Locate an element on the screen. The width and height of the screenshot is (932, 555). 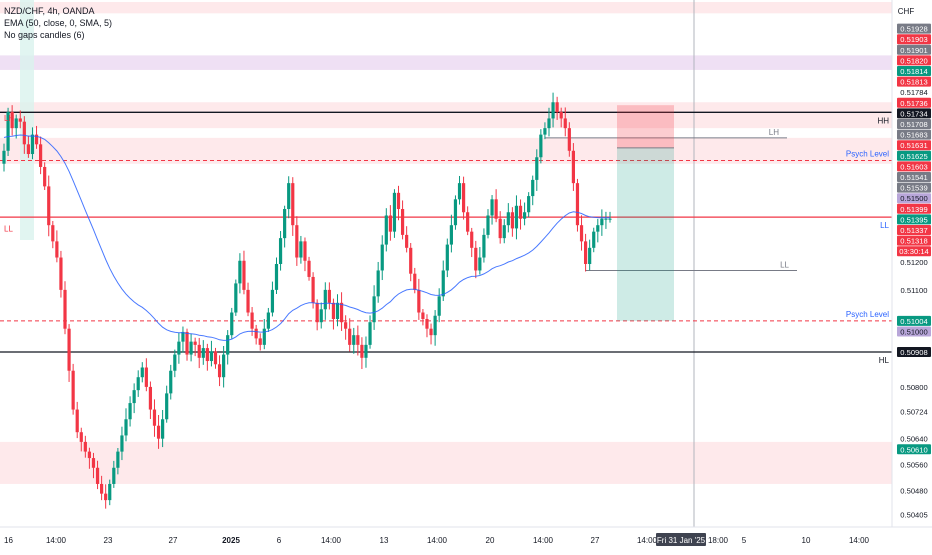
price-tick-label: 0.51541 is located at coordinates (913, 177).